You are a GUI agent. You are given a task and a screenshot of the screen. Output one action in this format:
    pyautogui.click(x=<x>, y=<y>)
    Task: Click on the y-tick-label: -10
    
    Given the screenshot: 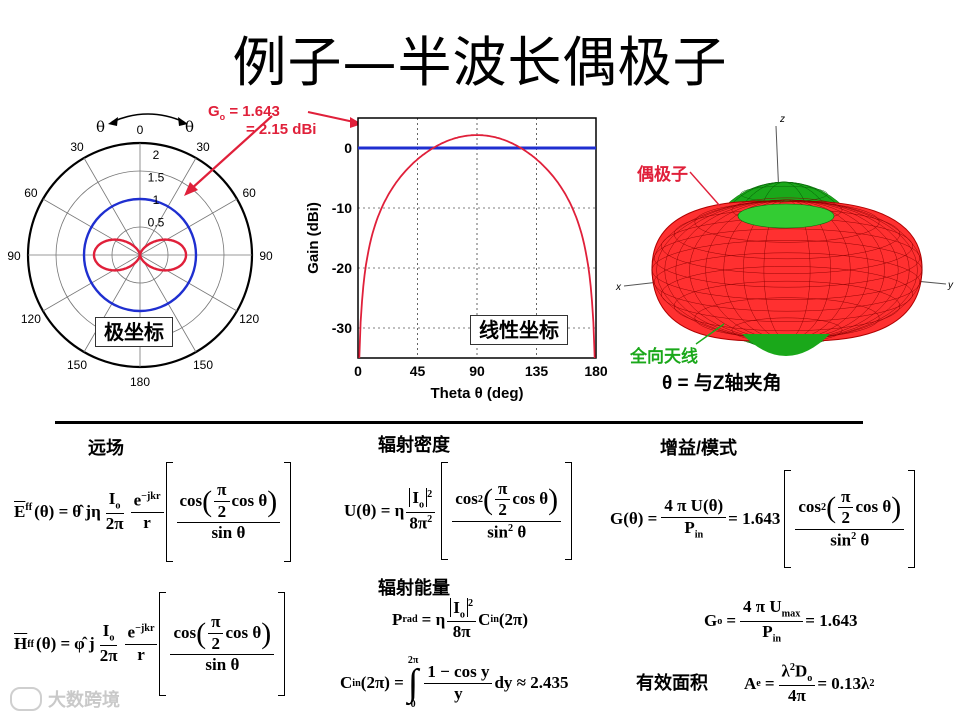 What is the action you would take?
    pyautogui.click(x=342, y=208)
    